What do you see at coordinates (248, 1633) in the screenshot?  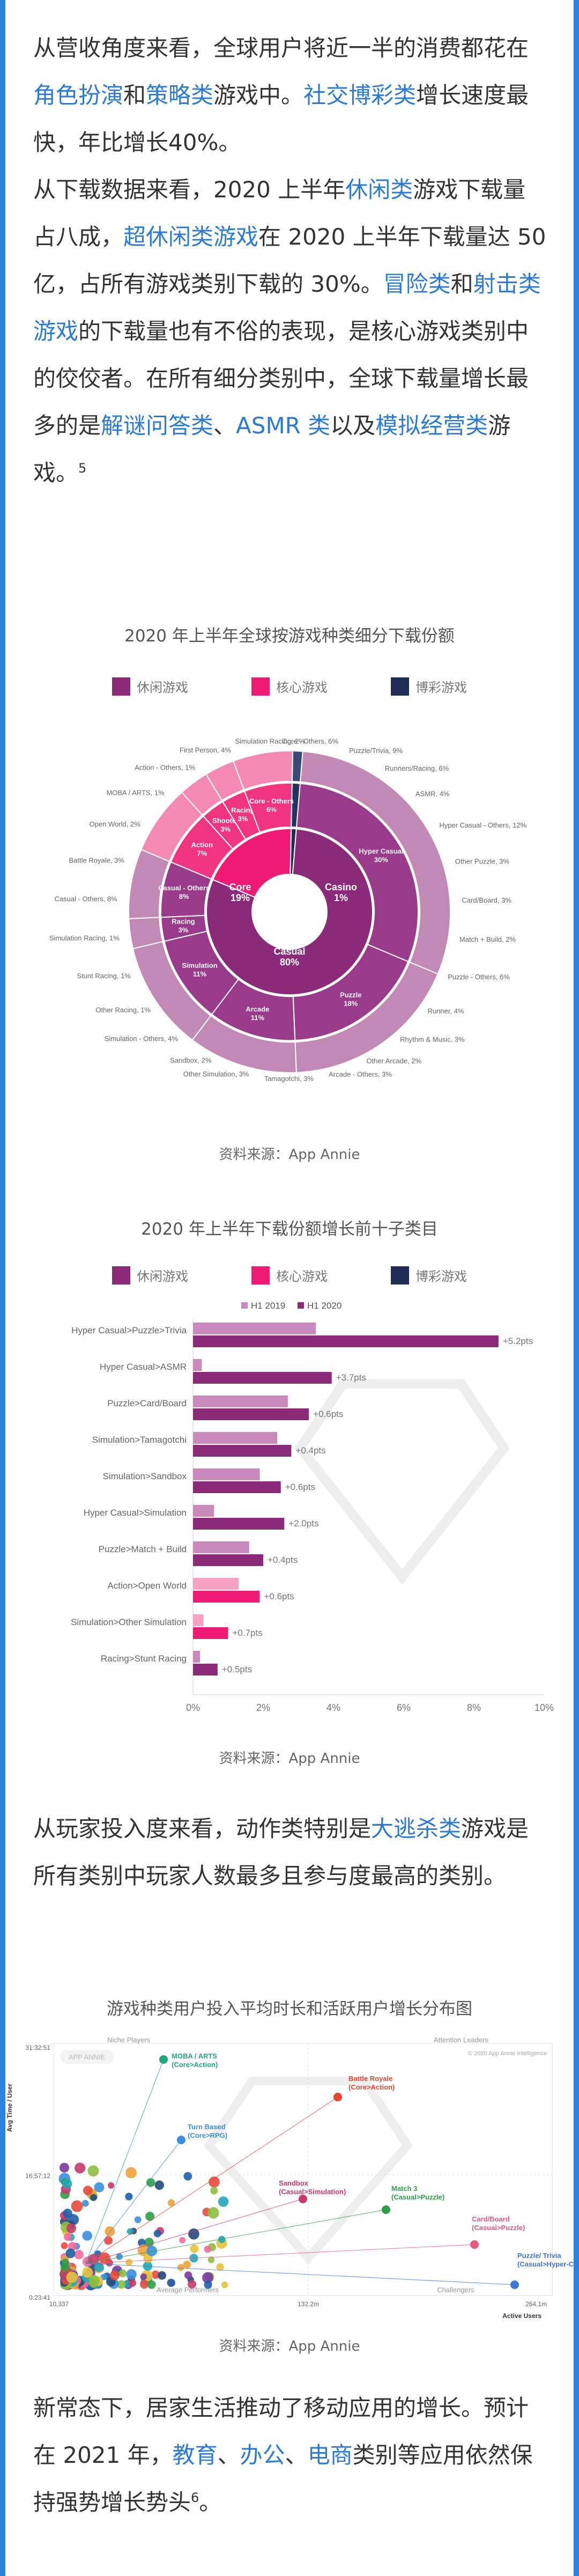 I see `delta-label: +0.7pts` at bounding box center [248, 1633].